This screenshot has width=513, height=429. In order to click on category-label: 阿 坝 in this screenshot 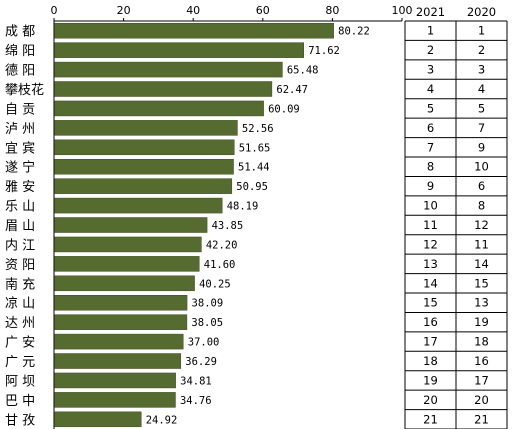, I will do `click(20, 381)`.